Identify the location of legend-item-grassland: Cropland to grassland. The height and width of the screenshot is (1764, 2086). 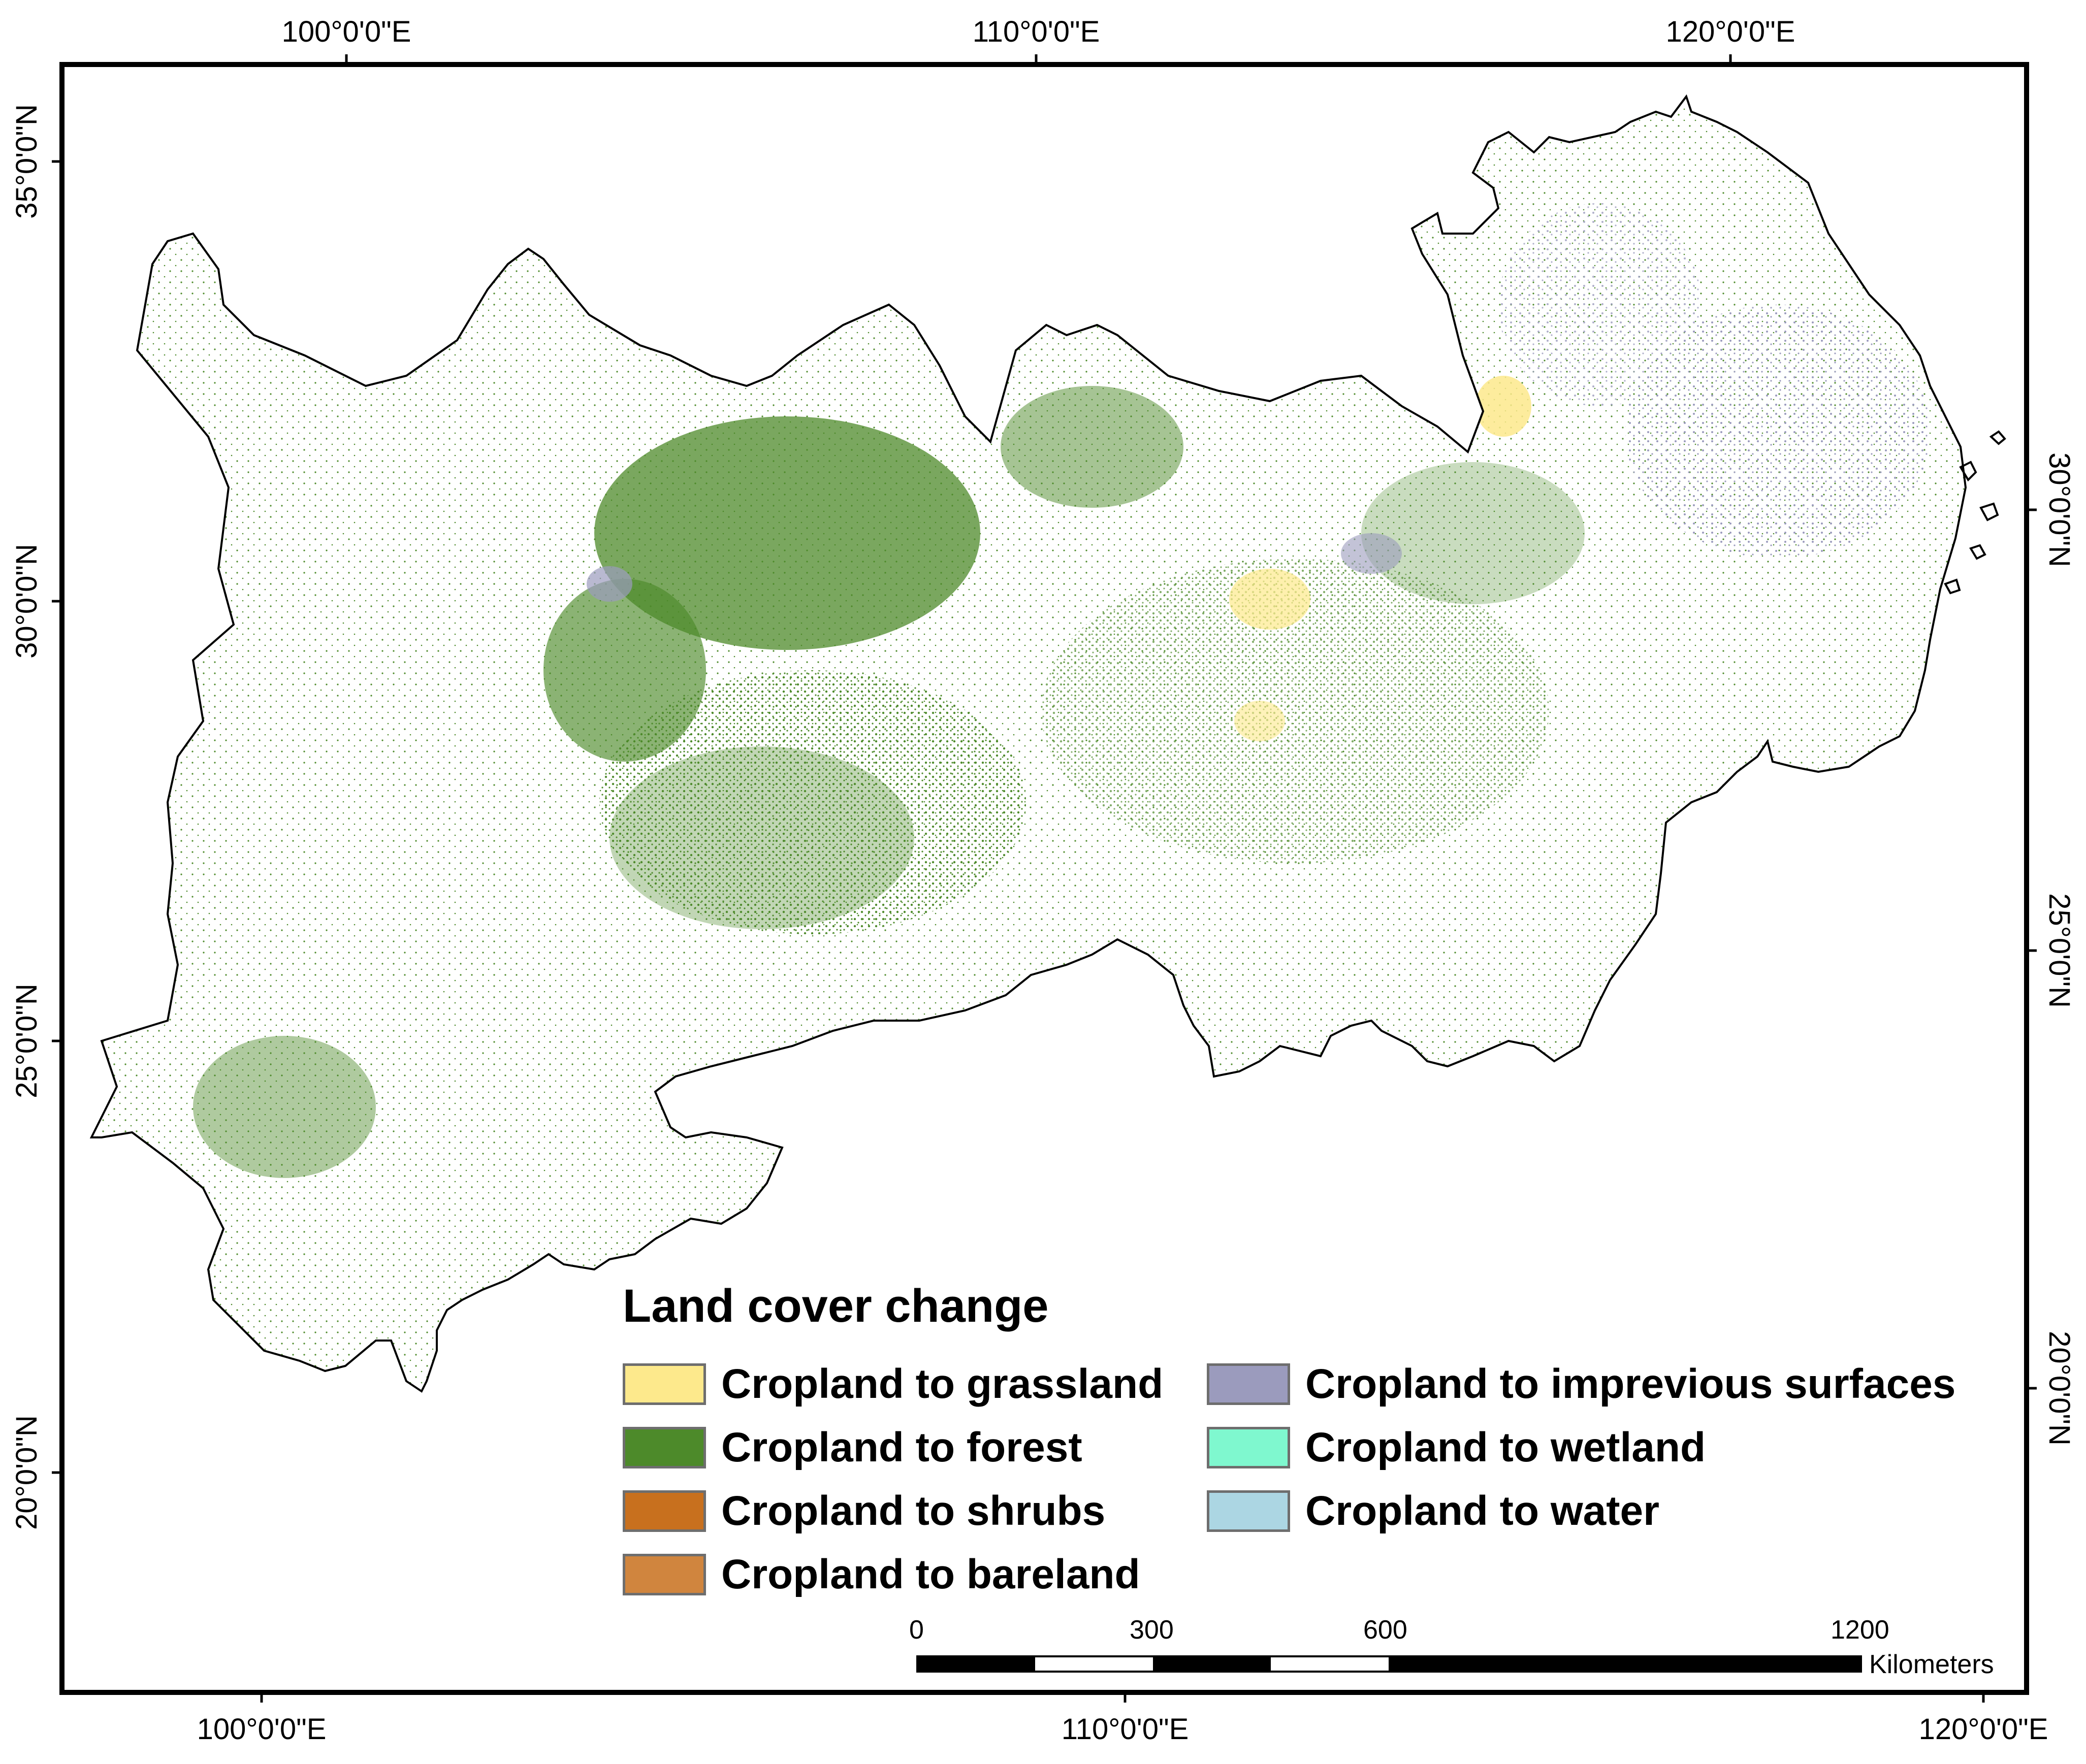
(893, 1384).